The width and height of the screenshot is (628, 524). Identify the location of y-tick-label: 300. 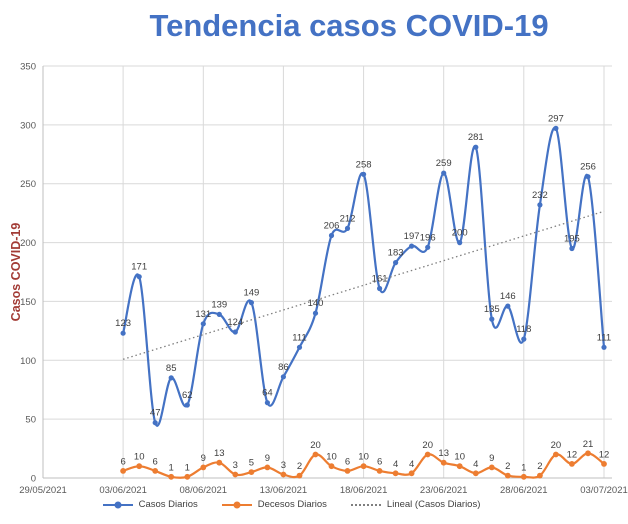
(28, 125).